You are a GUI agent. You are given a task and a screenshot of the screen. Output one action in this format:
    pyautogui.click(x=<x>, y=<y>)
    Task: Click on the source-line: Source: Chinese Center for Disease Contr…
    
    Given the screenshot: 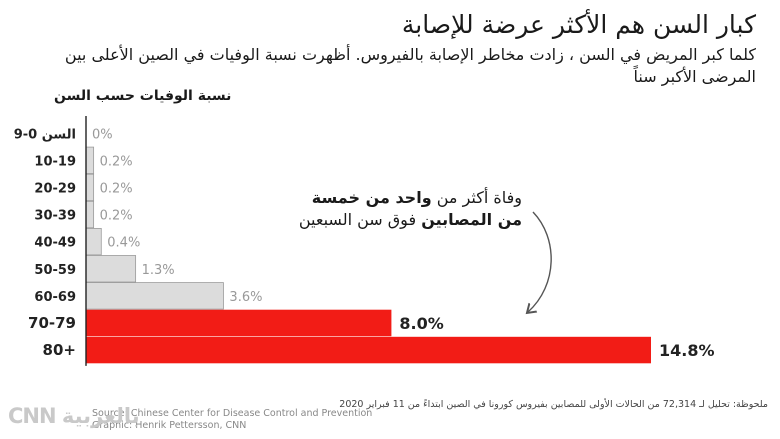 What is the action you would take?
    pyautogui.click(x=232, y=413)
    